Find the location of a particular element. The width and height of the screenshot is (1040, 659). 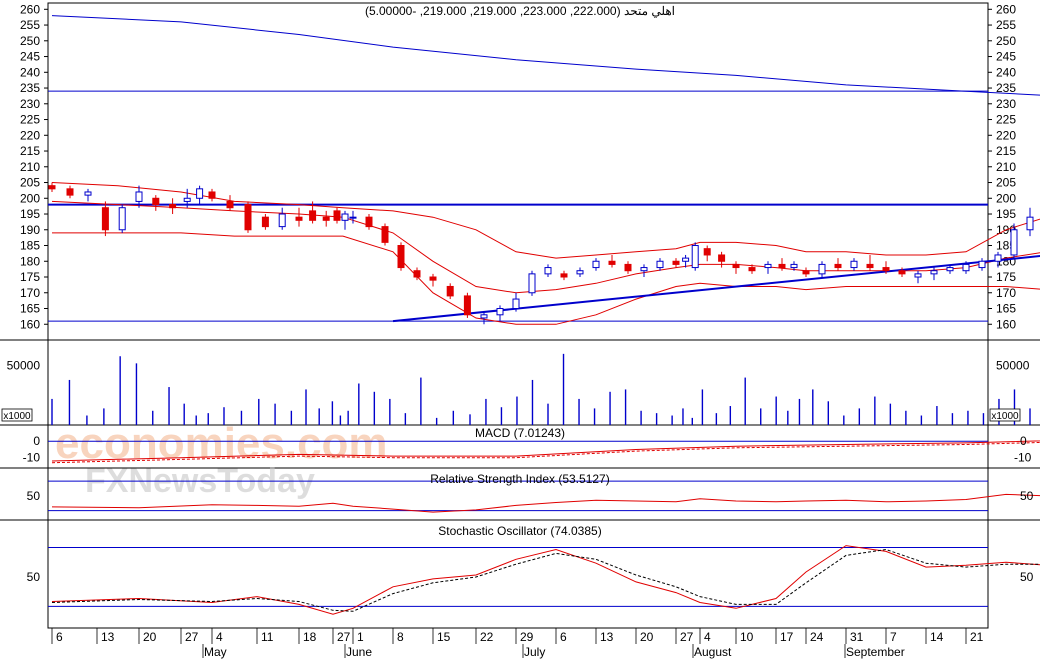

price-tick-left: 205 is located at coordinates (30, 183).